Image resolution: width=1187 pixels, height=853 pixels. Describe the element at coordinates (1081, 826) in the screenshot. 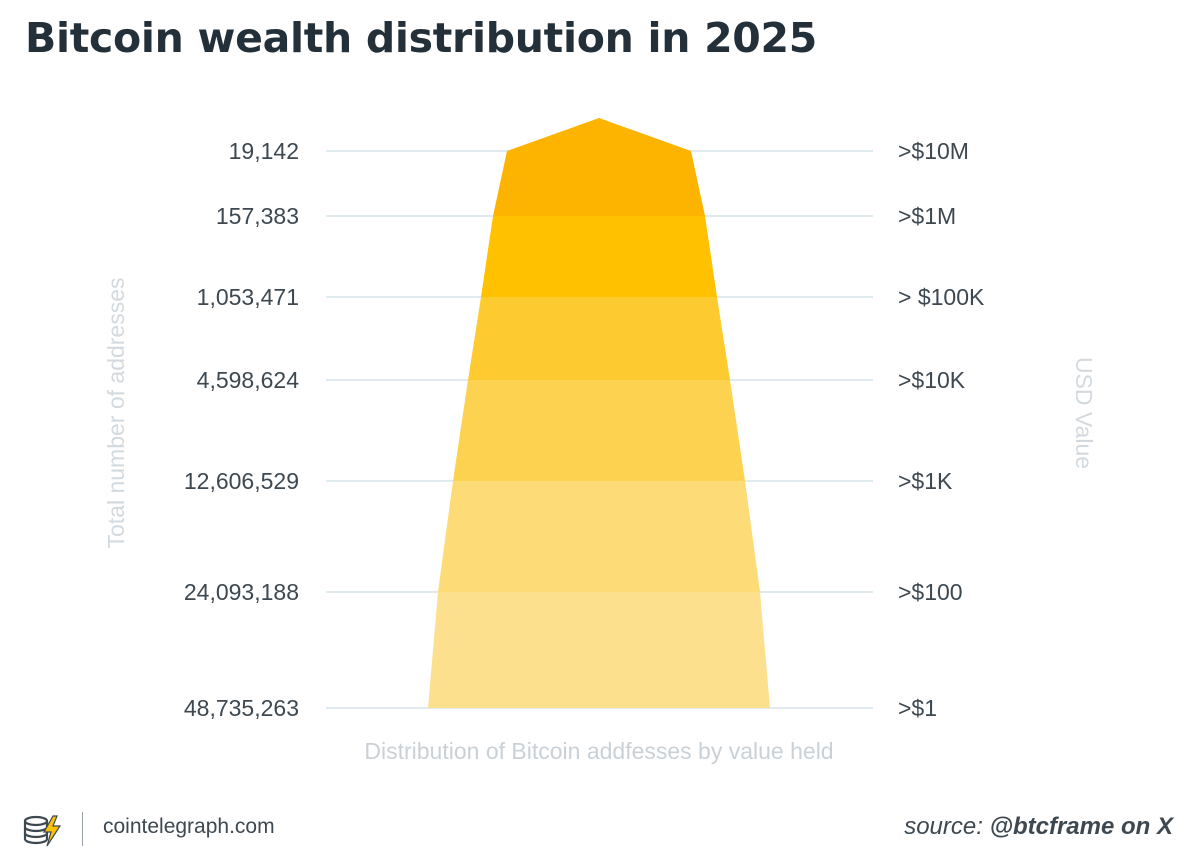

I see `source-handle: @btcframe on X` at that location.